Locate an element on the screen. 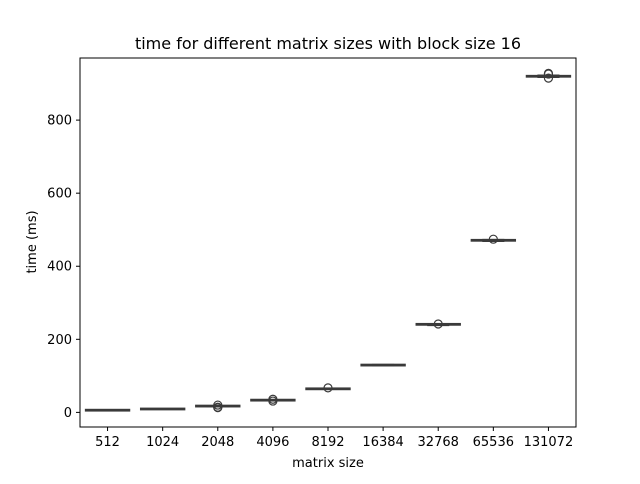  x-tick-label: 2048 is located at coordinates (217, 442).